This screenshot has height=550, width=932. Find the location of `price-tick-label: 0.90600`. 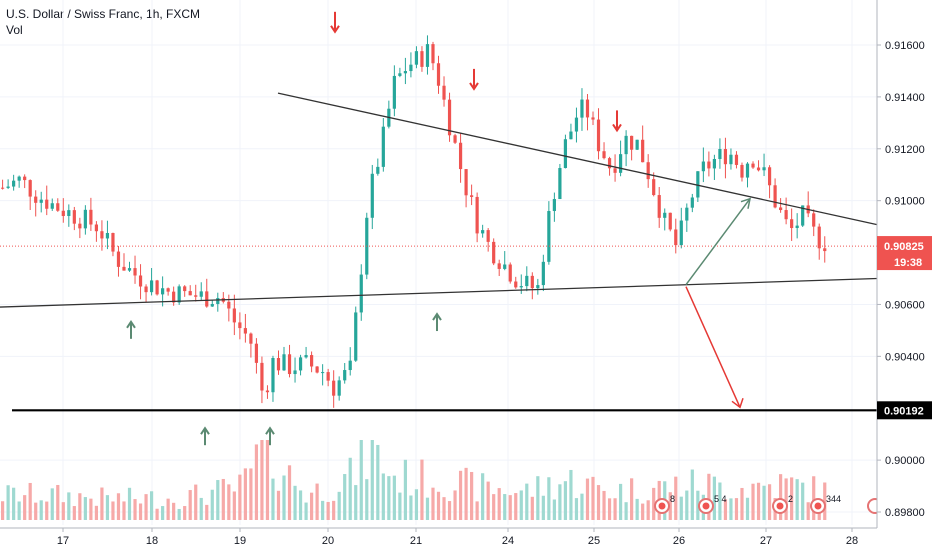

price-tick-label: 0.90600 is located at coordinates (905, 305).